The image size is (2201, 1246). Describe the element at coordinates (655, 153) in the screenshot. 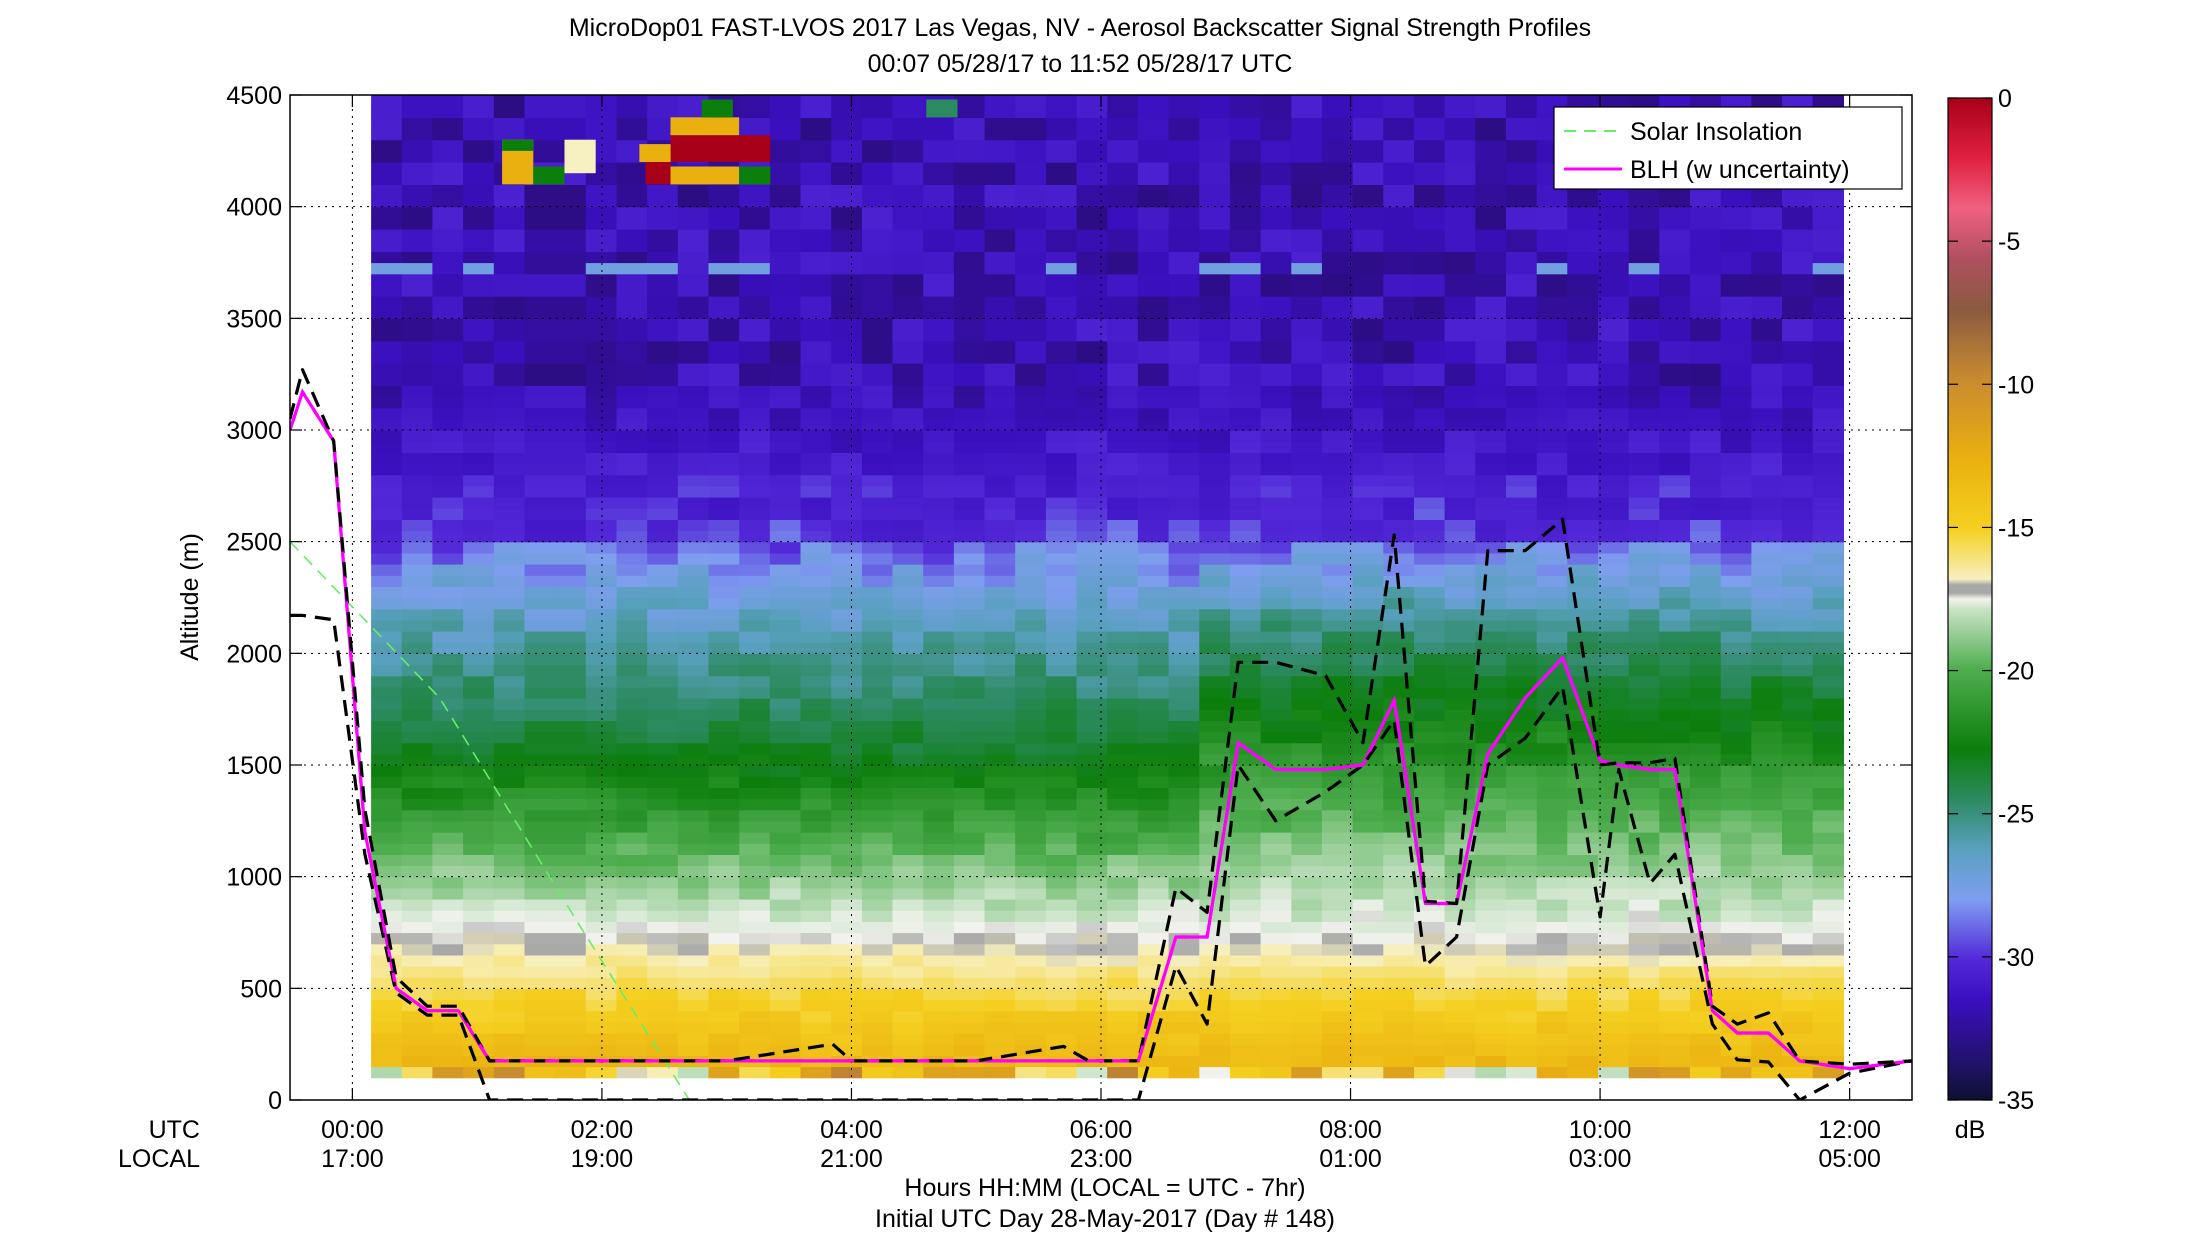

I see `heatmap-patch` at that location.